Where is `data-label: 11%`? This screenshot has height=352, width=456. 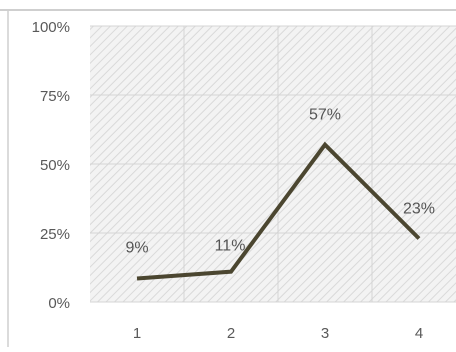
data-label: 11% is located at coordinates (230, 246).